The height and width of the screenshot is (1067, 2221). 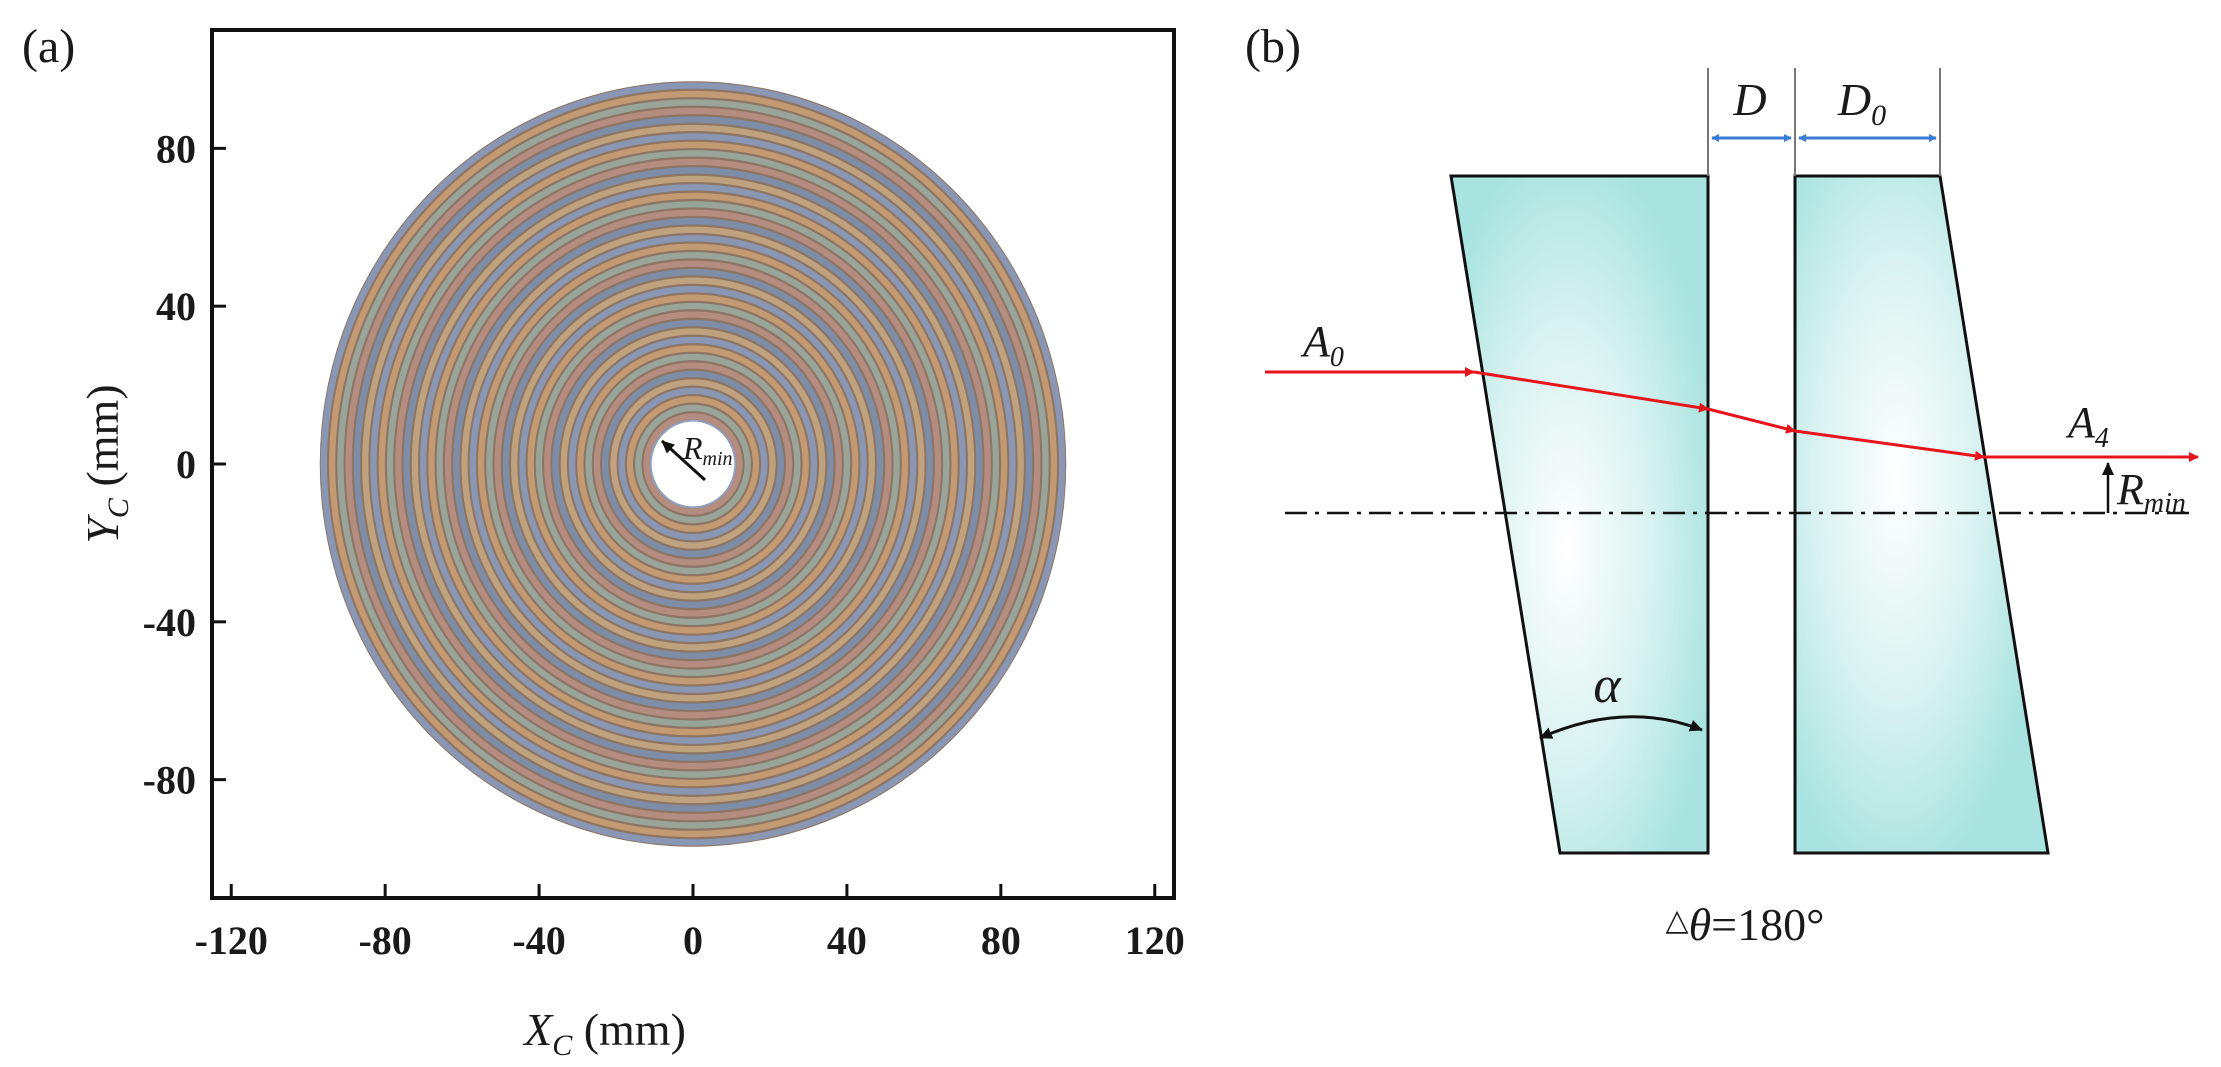 What do you see at coordinates (604, 1033) in the screenshot?
I see `x-axis-title: XC (mm)` at bounding box center [604, 1033].